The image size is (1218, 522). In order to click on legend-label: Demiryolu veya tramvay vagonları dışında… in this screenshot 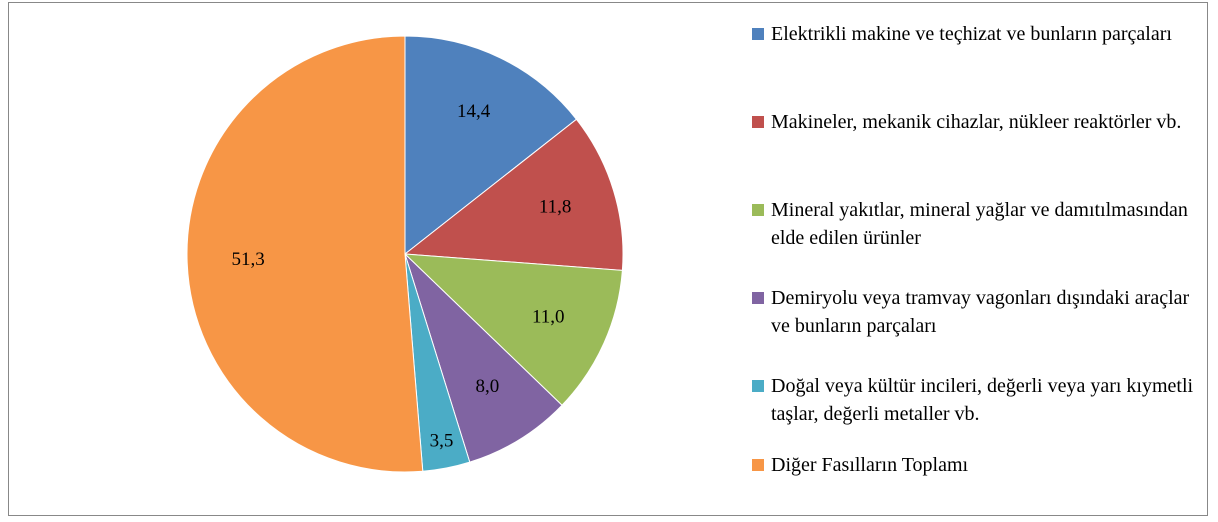, I will do `click(980, 312)`.